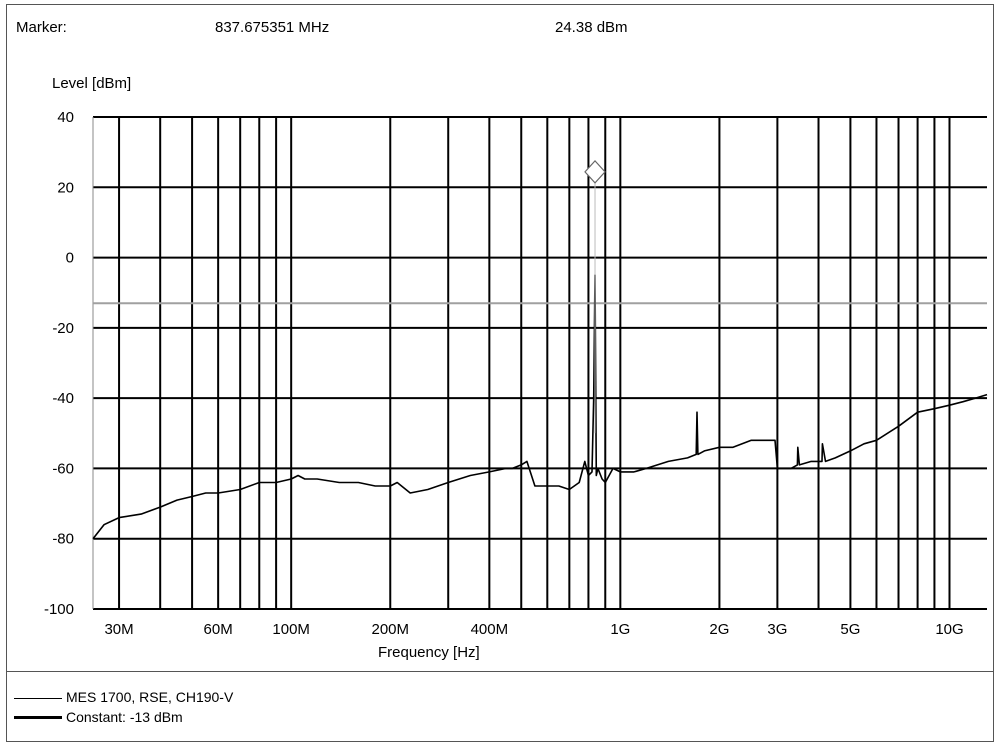  I want to click on y-tick-label: -100, so click(59, 609).